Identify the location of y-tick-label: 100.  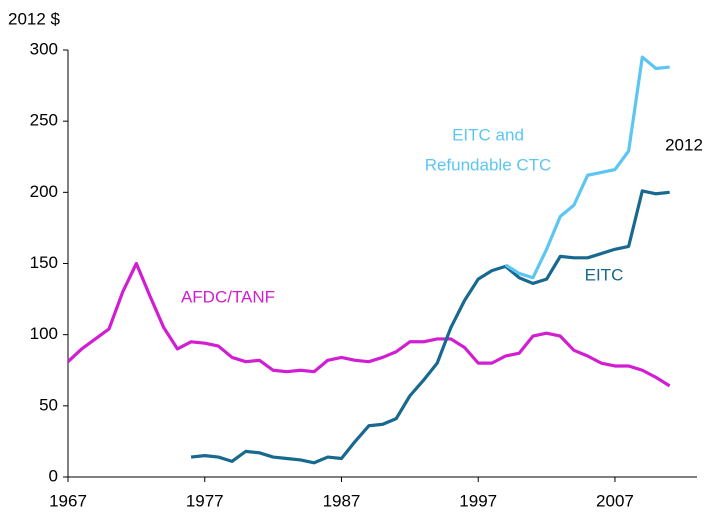
(44, 333).